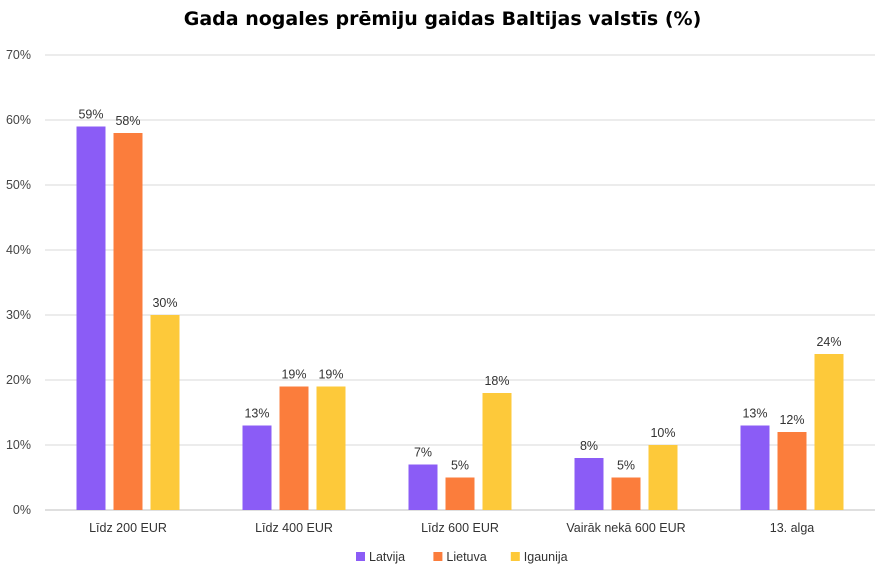 The width and height of the screenshot is (885, 573). What do you see at coordinates (496, 381) in the screenshot?
I see `data-label: 18%` at bounding box center [496, 381].